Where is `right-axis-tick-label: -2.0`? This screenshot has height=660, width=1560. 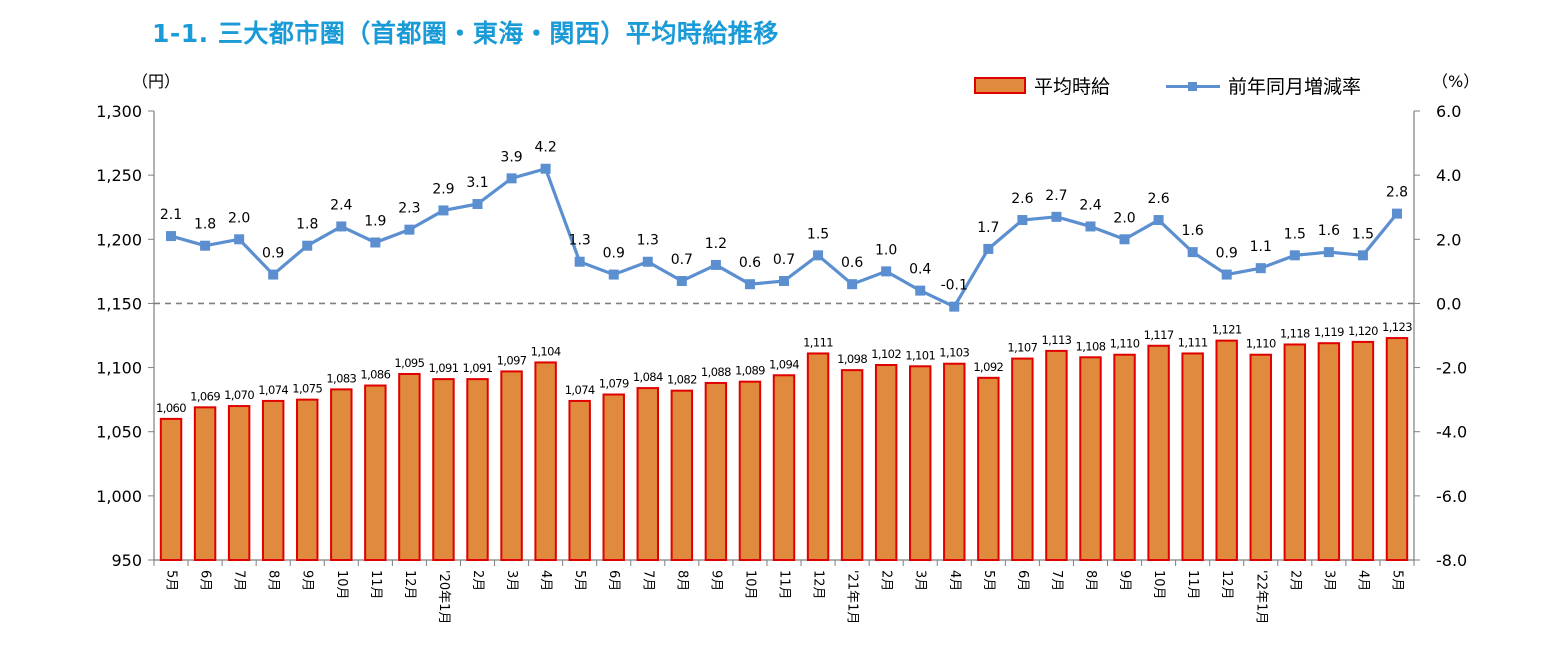
right-axis-tick-label: -2.0 is located at coordinates (1451, 368).